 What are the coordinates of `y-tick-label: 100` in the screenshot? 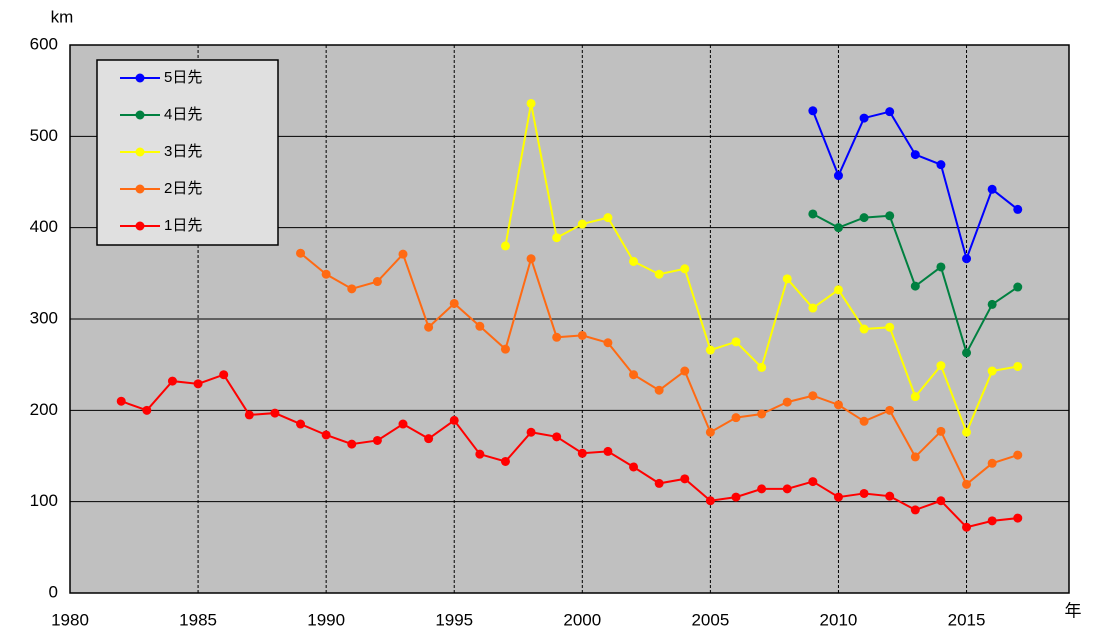 It's located at (44, 500).